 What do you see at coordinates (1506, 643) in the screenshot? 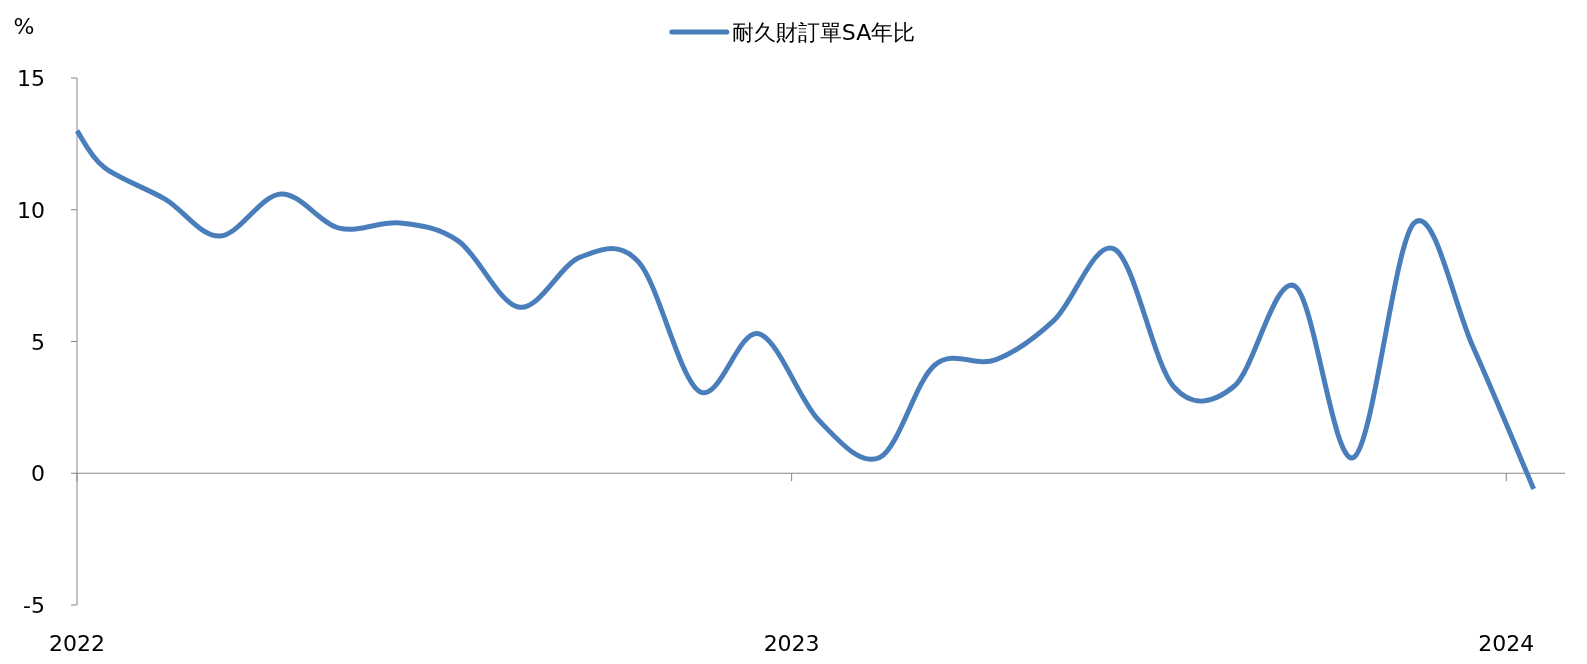
I see `x-tick-label: 2024` at bounding box center [1506, 643].